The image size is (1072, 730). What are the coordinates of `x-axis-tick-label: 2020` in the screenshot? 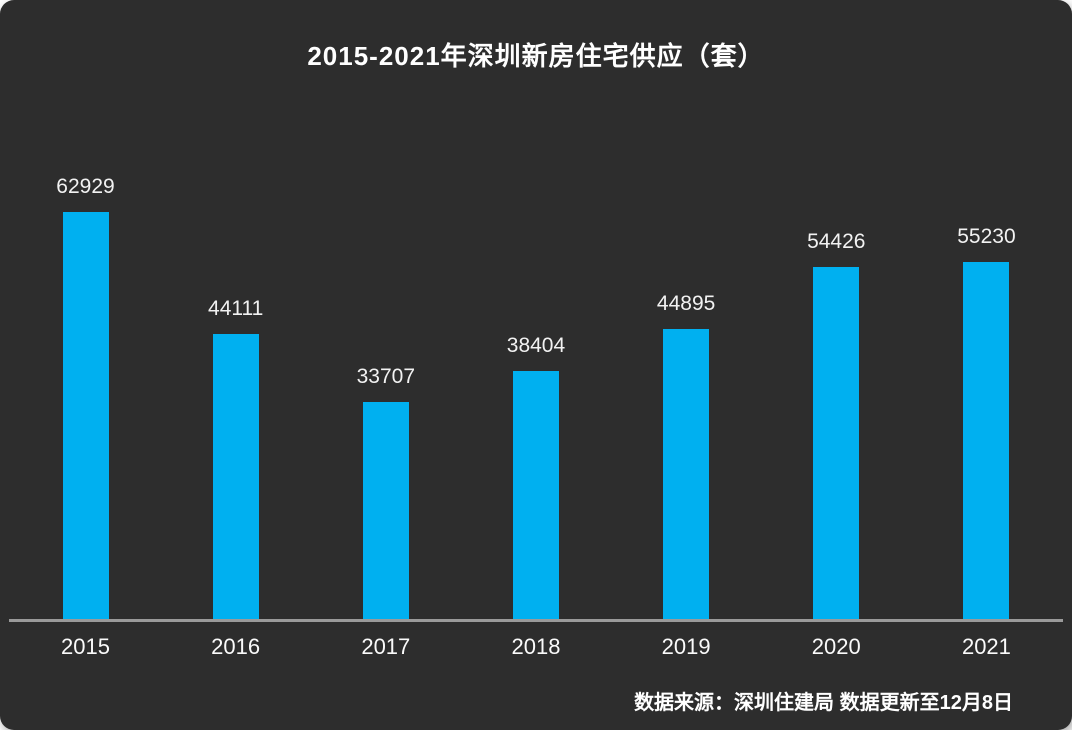 It's located at (836, 646).